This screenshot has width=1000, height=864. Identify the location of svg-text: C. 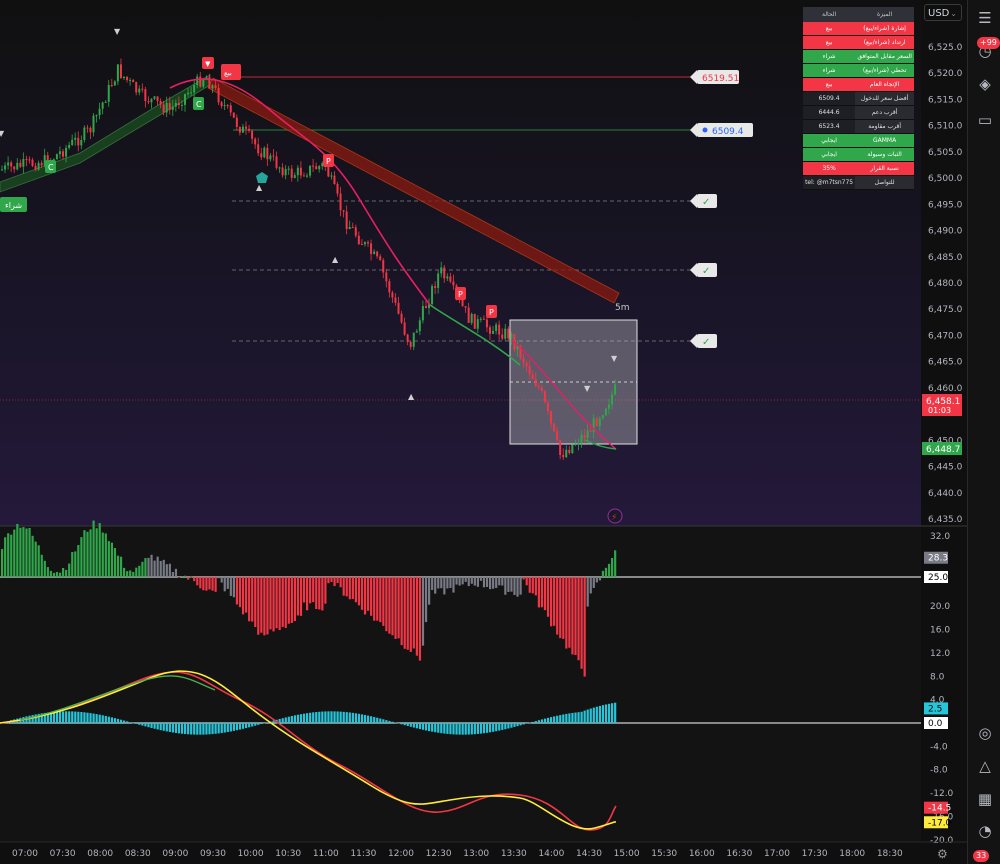
(199, 104).